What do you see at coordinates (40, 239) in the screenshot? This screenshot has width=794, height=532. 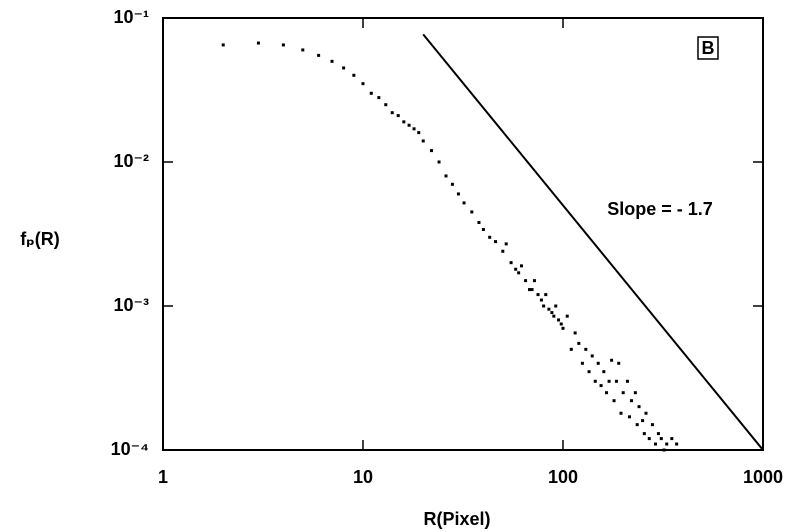 I see `y-axis-label: fₚ(R)` at bounding box center [40, 239].